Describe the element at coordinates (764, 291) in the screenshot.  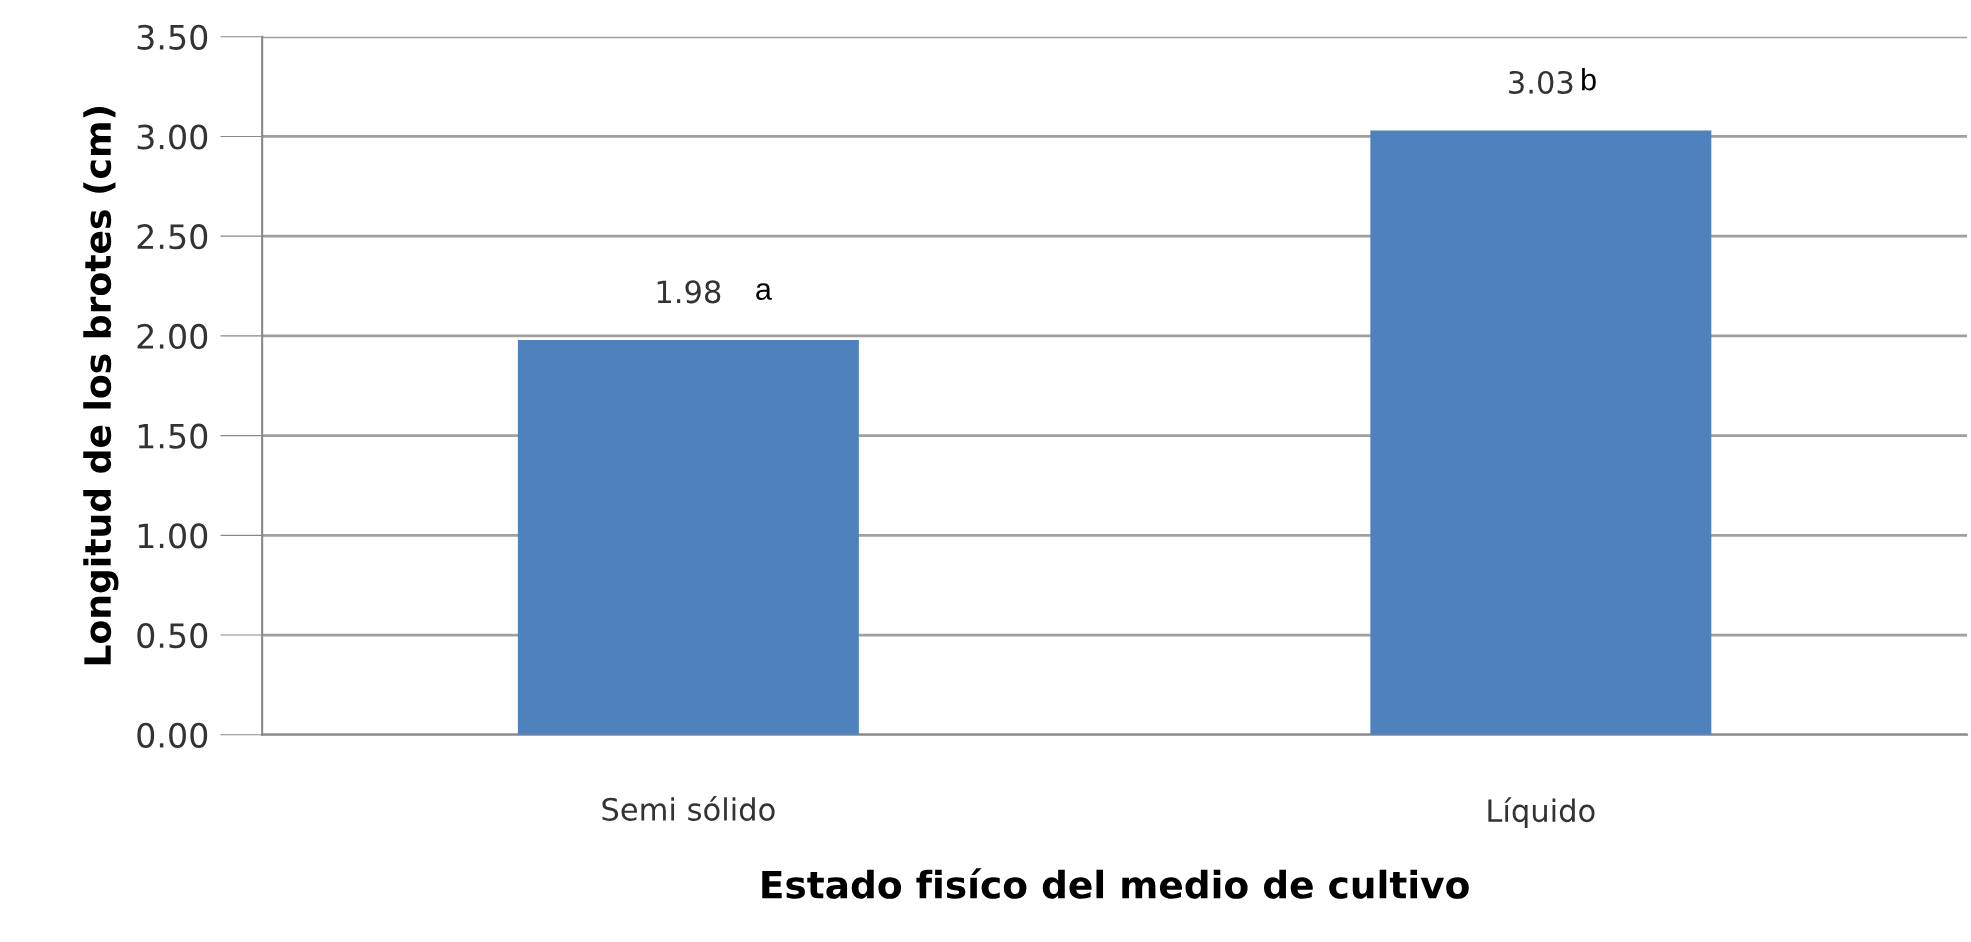
I see `annotation: a` at that location.